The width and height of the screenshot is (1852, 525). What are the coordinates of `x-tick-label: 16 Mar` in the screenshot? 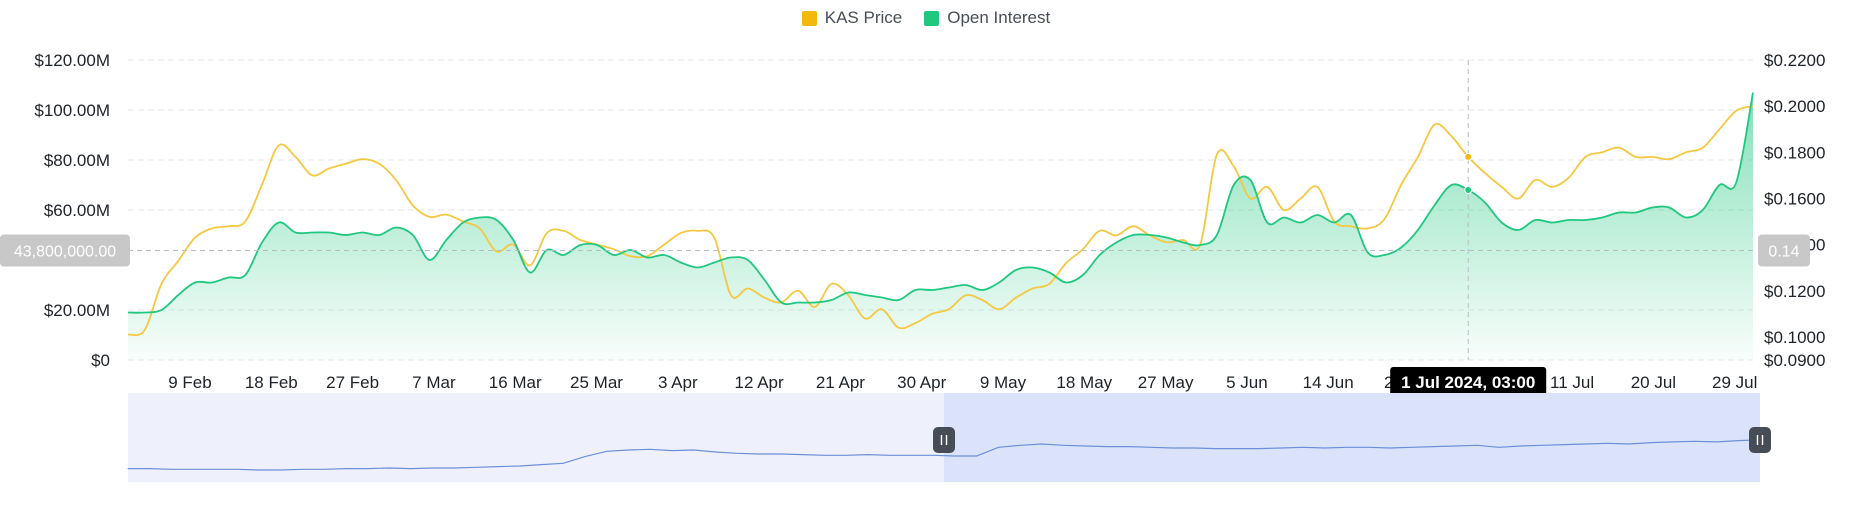 It's located at (515, 382).